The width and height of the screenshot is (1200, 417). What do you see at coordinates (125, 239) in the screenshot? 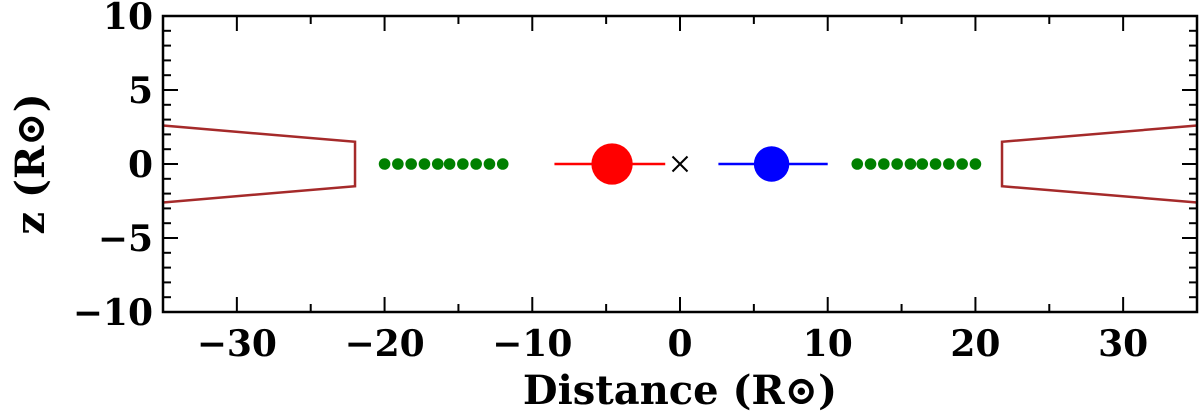
I see `y-tick-label: −5` at bounding box center [125, 239].